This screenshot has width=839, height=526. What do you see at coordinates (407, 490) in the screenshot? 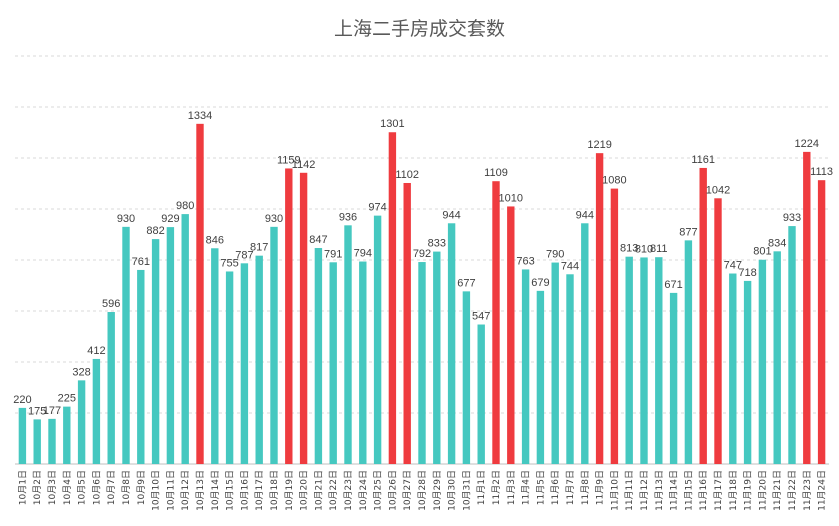
I see `x-tick-label: 10月27日` at bounding box center [407, 490].